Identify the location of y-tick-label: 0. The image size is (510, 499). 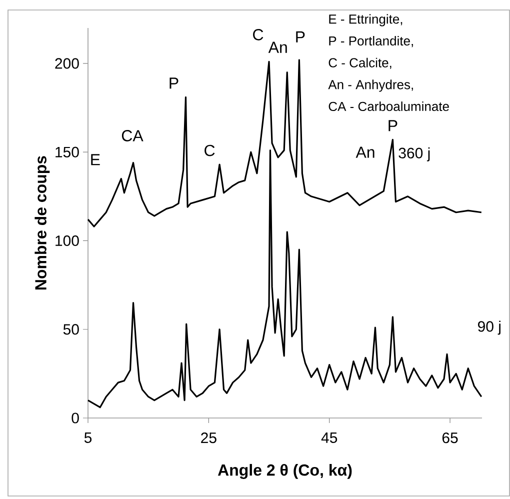
(75, 418).